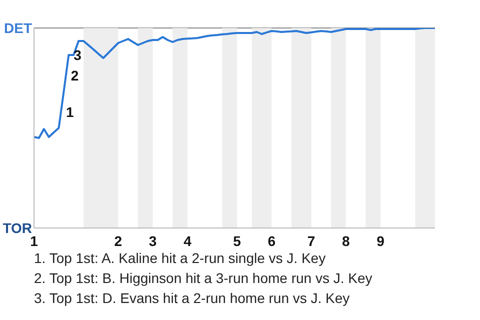 The width and height of the screenshot is (480, 320). Describe the element at coordinates (17, 28) in the screenshot. I see `text: DET` at that location.